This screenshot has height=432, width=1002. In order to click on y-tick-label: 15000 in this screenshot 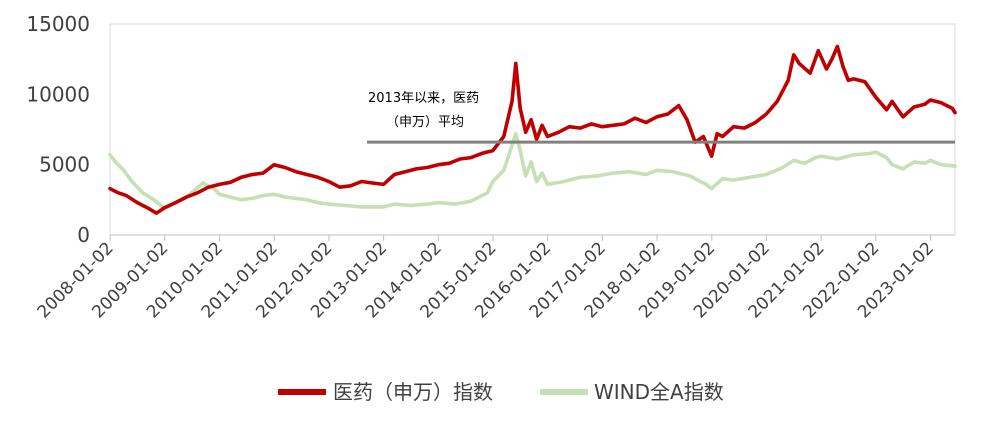, I will do `click(58, 24)`.